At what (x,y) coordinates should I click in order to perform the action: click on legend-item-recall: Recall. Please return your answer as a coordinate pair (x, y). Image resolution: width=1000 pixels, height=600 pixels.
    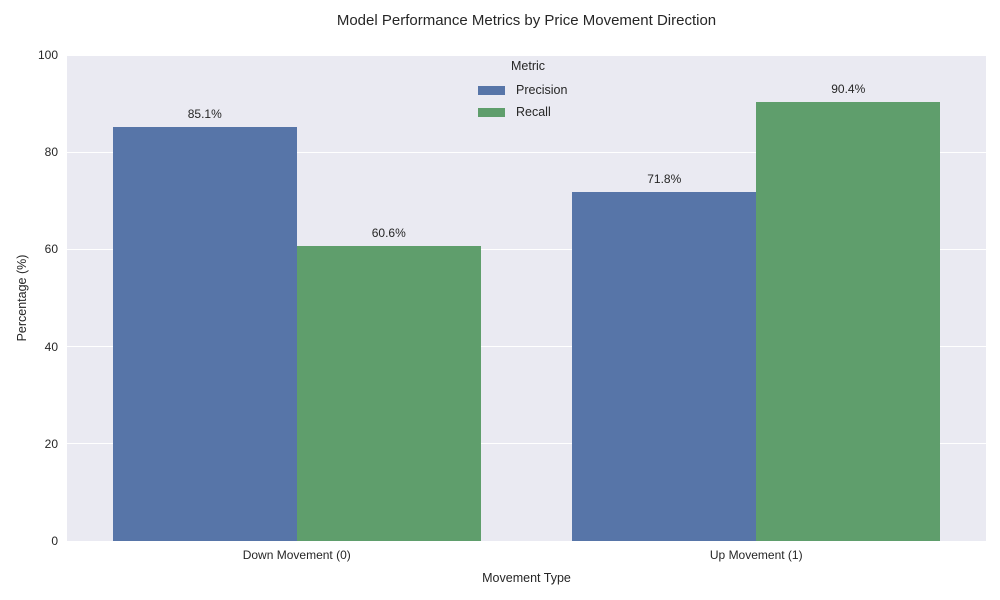
    Looking at the image, I should click on (528, 112).